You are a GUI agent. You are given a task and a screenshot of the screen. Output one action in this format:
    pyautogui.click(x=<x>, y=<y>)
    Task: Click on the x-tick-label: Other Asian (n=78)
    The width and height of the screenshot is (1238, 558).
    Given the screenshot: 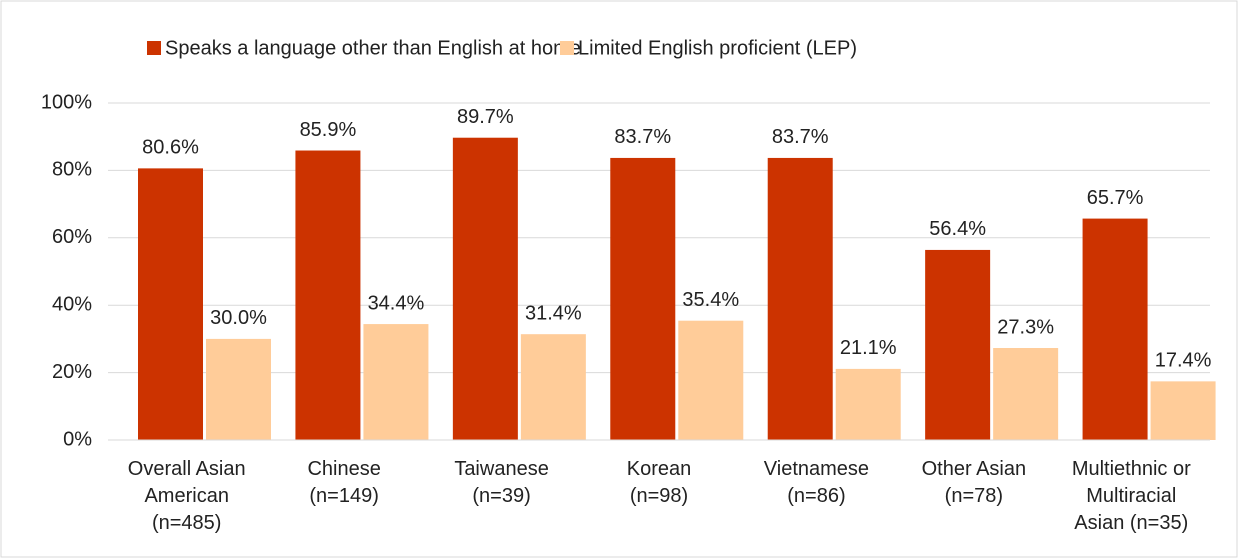 What is the action you would take?
    pyautogui.click(x=974, y=482)
    